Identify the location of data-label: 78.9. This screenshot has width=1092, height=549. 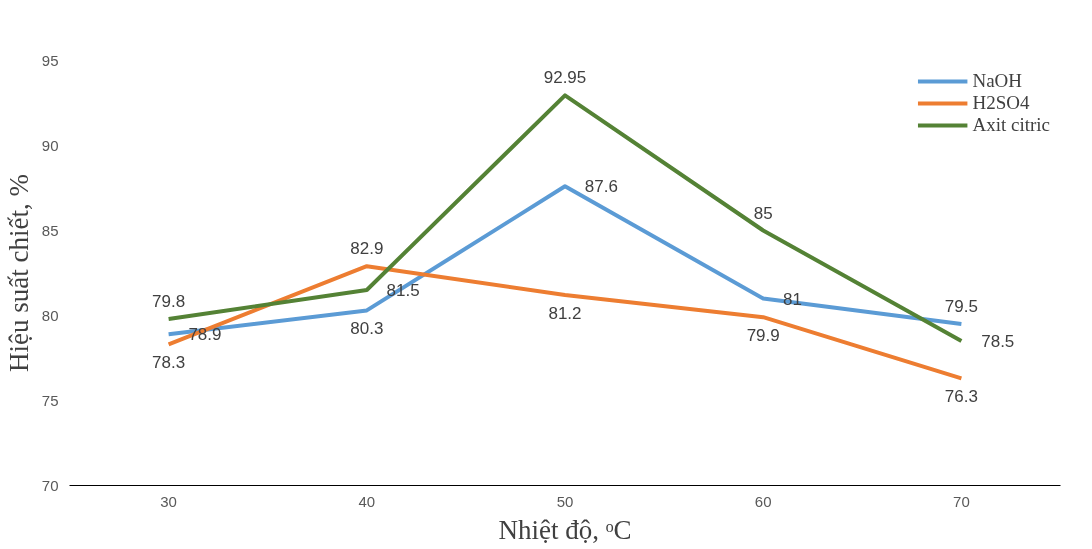
(205, 335).